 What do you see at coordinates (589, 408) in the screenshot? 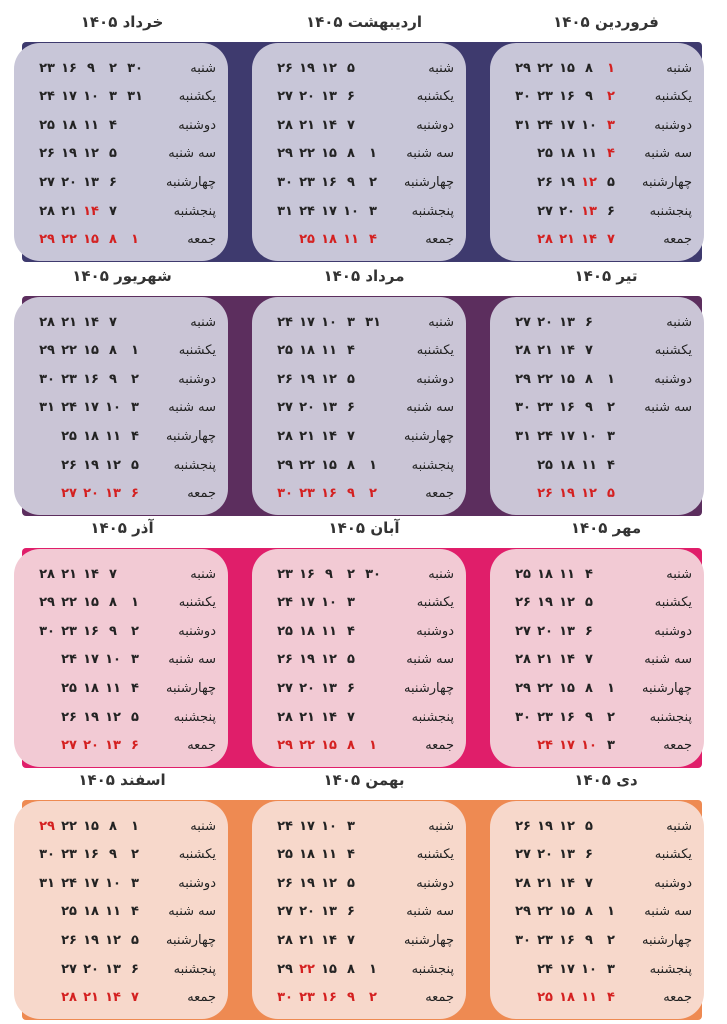
I see `date-cell: ۹` at bounding box center [589, 408].